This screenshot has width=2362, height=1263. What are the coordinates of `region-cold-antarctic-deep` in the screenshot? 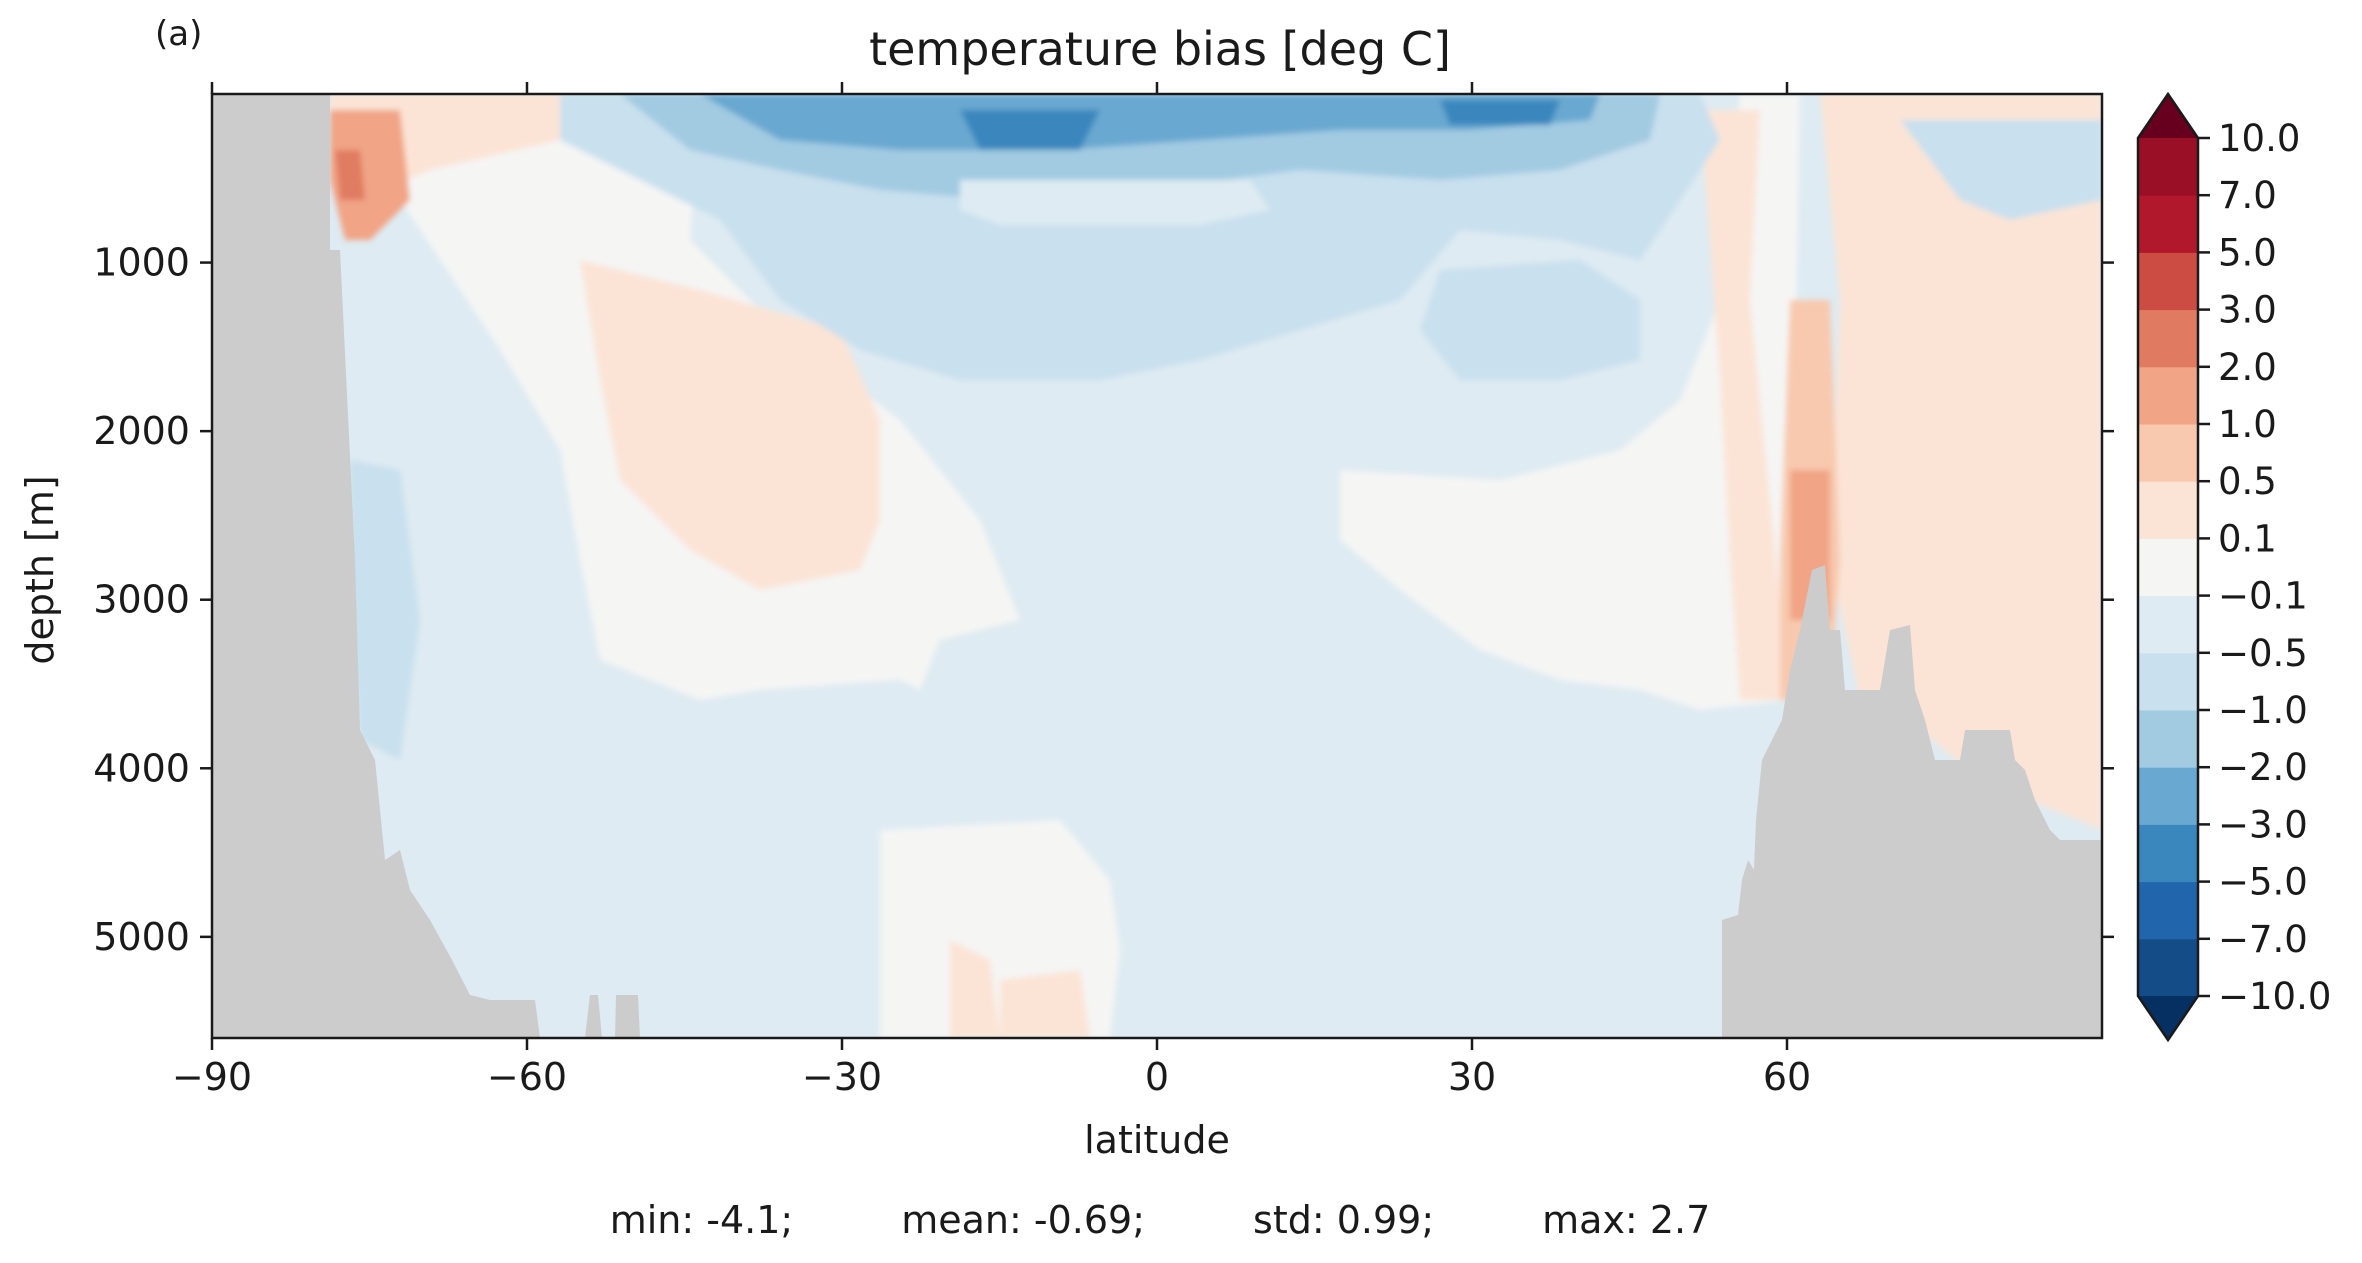 It's located at (385, 610).